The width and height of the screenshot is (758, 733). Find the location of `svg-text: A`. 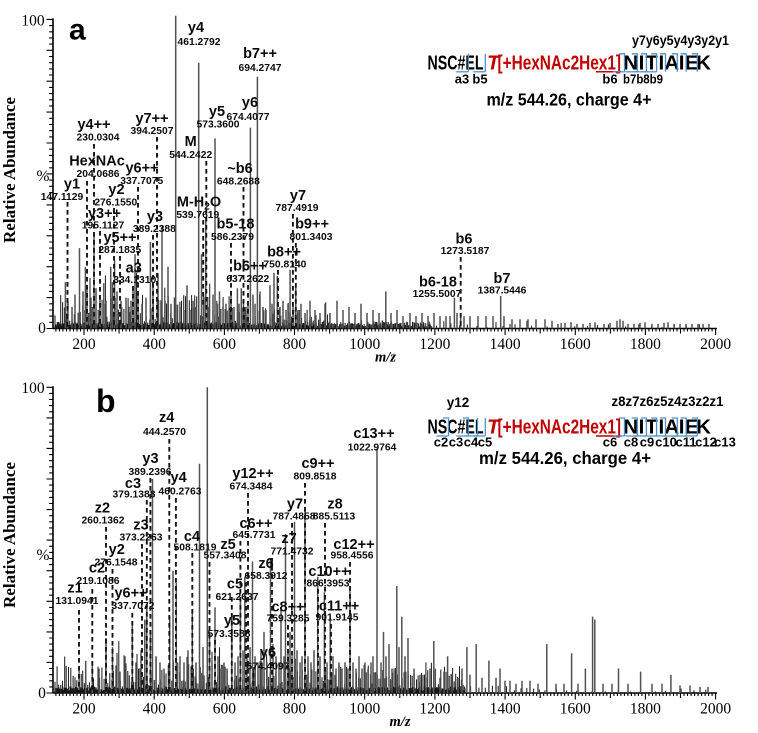

svg-text: A is located at coordinates (671, 62).